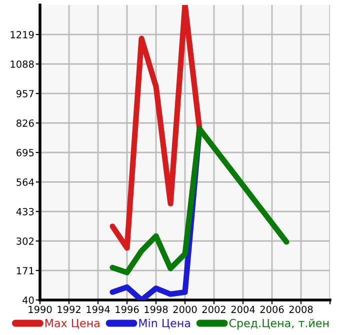 The width and height of the screenshot is (345, 335). What do you see at coordinates (301, 310) in the screenshot?
I see `x-tick-label: 2008` at bounding box center [301, 310].